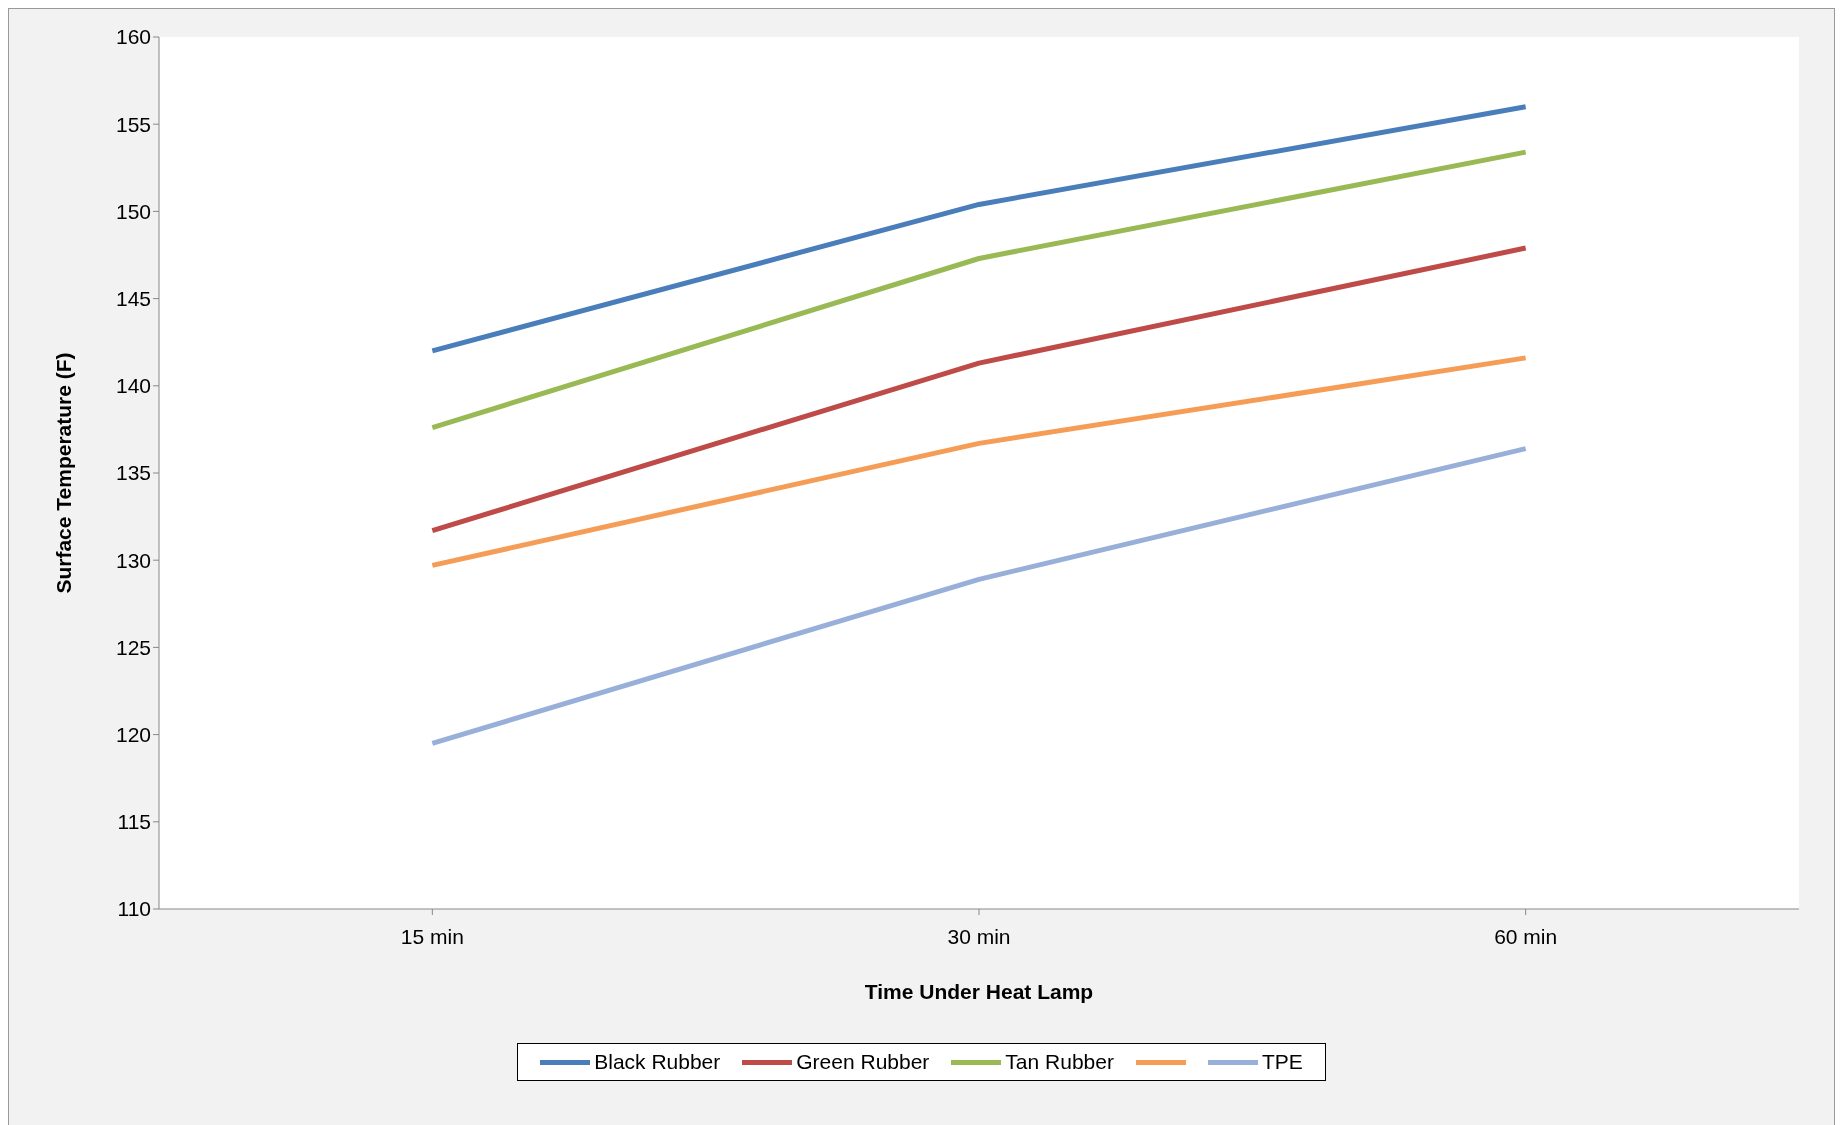 The image size is (1843, 1125). I want to click on x-tick-label: 60 min, so click(1526, 936).